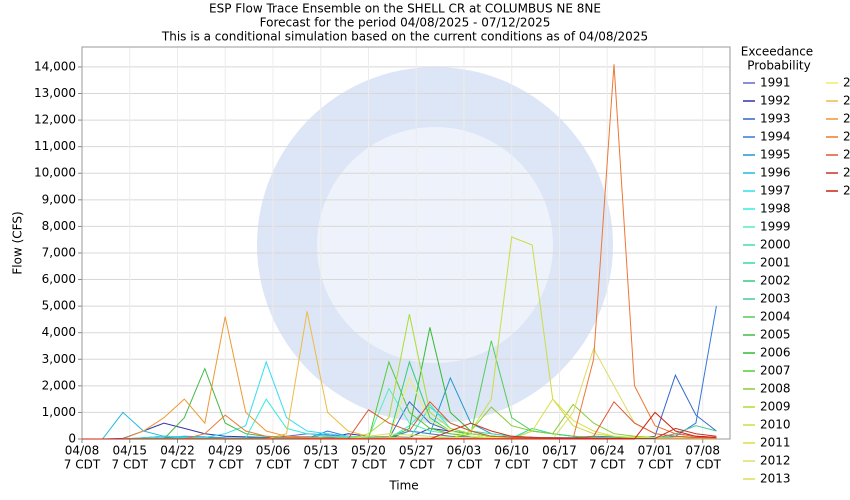 This screenshot has width=850, height=500. I want to click on y-tick-label: 9,000, so click(59, 199).